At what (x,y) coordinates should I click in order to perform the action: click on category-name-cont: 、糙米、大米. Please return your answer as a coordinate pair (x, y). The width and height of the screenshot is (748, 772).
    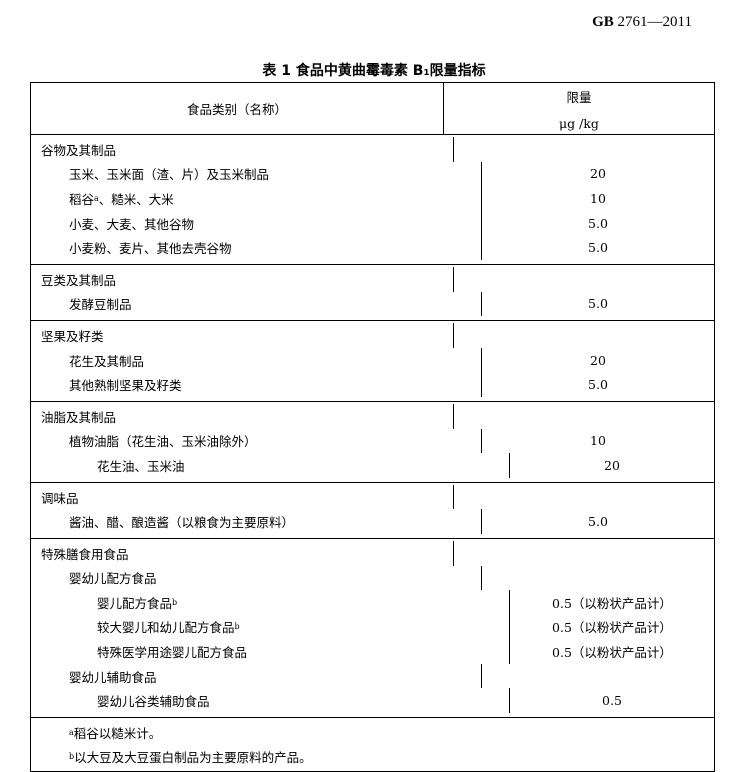
    Looking at the image, I should click on (136, 199).